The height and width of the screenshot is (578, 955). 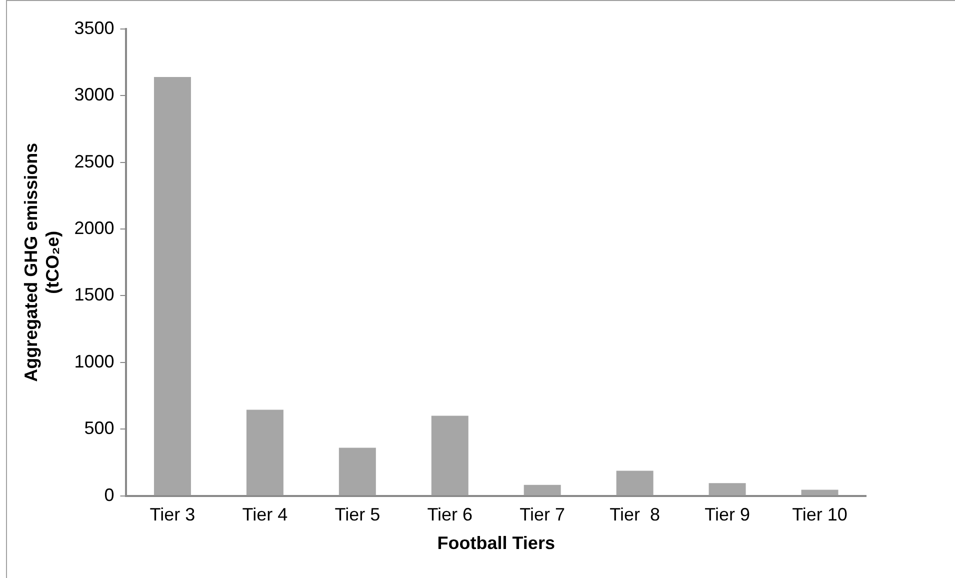 I want to click on x-tick-label: Tier 7, so click(x=543, y=514).